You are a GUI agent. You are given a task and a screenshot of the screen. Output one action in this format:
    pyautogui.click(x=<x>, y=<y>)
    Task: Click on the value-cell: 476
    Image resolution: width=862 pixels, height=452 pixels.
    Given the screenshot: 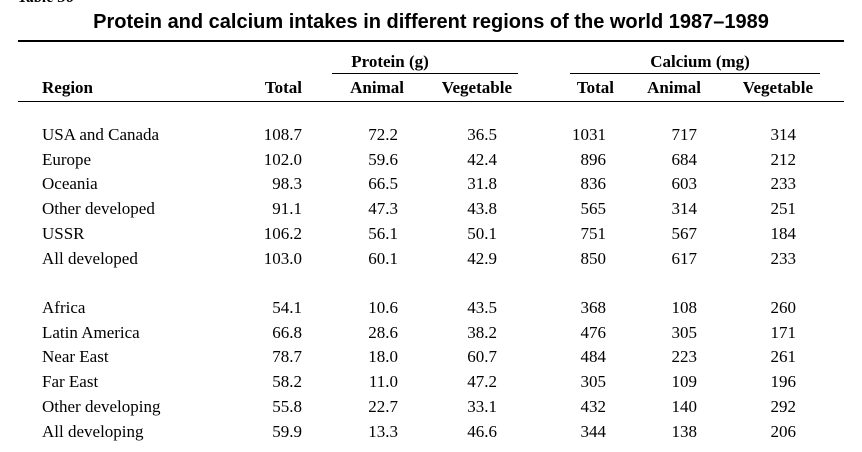 What is the action you would take?
    pyautogui.click(x=593, y=332)
    